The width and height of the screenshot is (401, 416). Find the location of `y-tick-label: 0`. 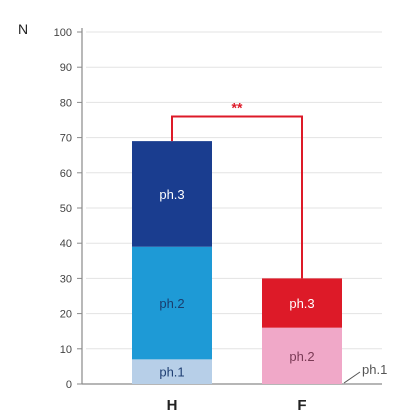

y-tick-label: 0 is located at coordinates (69, 385).